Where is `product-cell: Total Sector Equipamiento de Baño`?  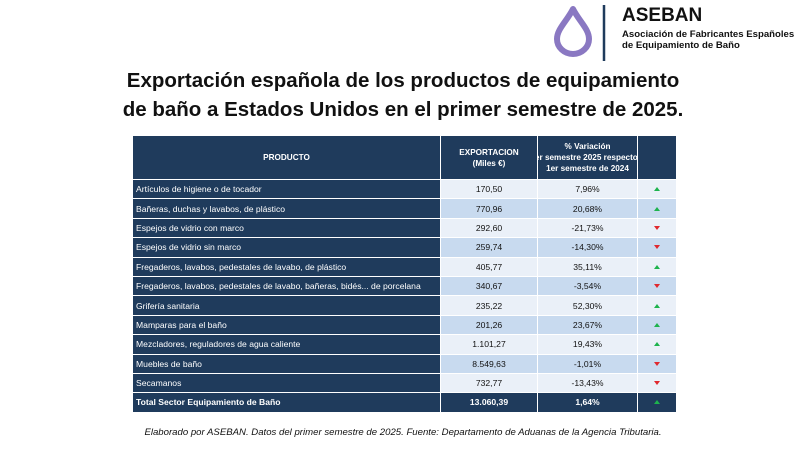 product-cell: Total Sector Equipamiento de Baño is located at coordinates (287, 402).